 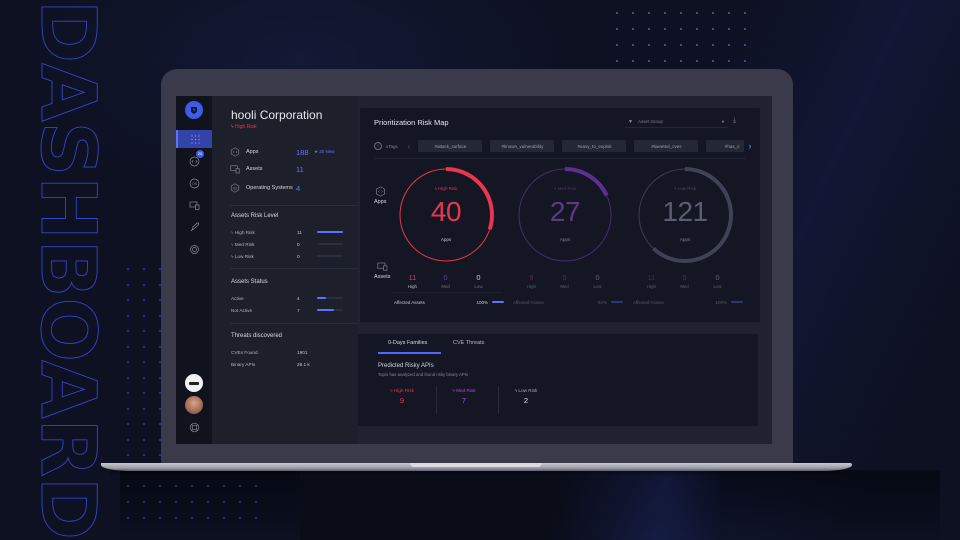 I want to click on risk-low: ϟ Low Risk 2, so click(x=526, y=396).